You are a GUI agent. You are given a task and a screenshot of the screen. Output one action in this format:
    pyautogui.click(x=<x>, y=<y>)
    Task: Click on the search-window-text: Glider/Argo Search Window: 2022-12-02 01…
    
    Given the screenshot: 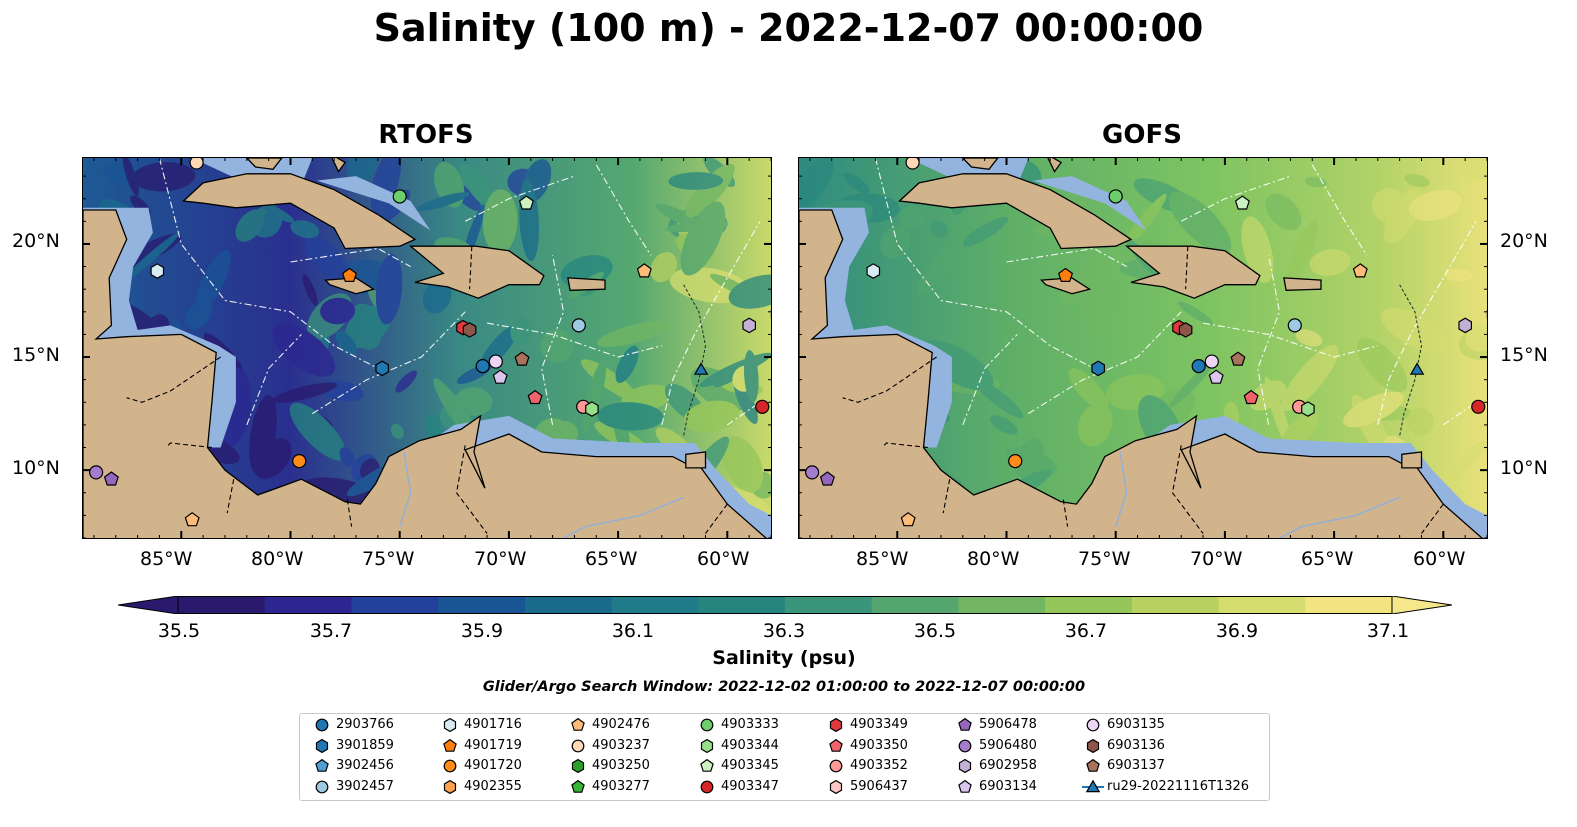 What is the action you would take?
    pyautogui.click(x=784, y=687)
    